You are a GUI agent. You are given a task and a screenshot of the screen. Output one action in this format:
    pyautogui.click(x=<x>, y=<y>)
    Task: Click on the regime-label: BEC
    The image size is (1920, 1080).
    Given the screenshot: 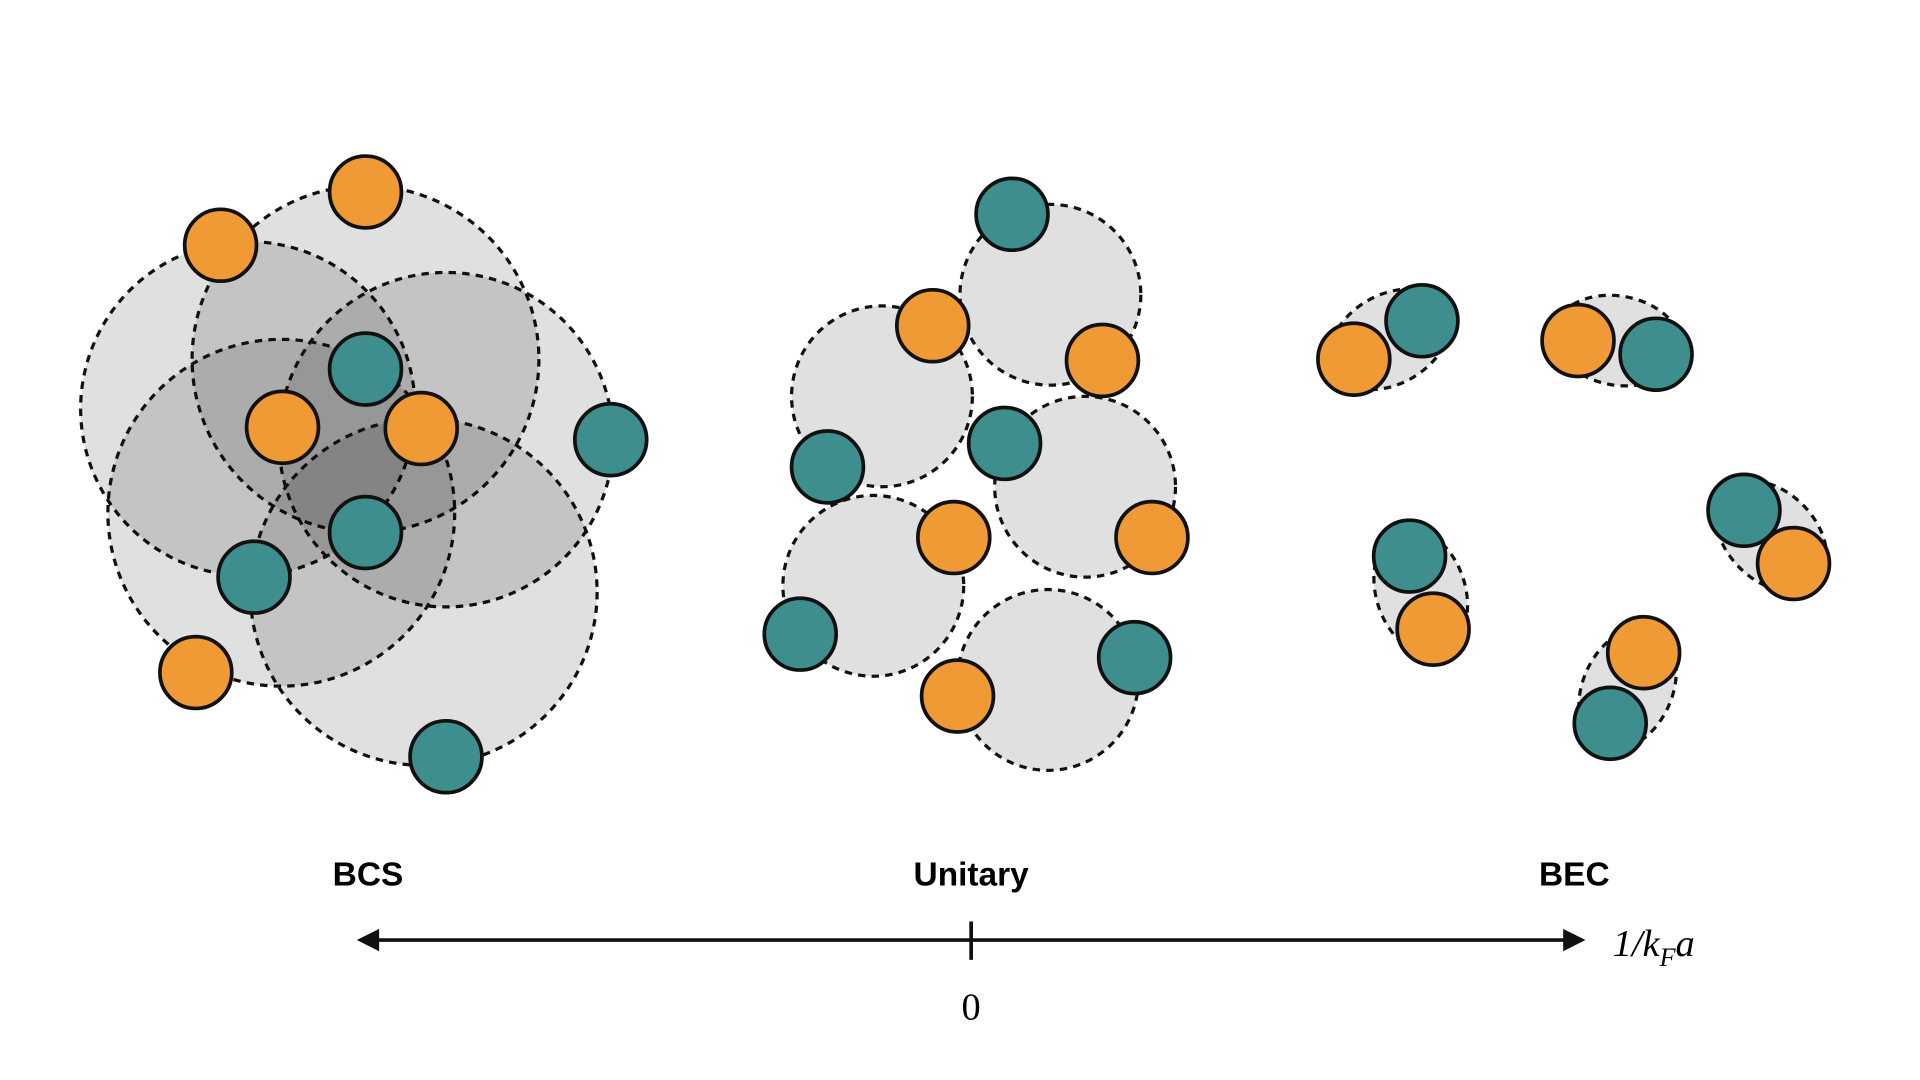 What is the action you would take?
    pyautogui.click(x=1574, y=875)
    